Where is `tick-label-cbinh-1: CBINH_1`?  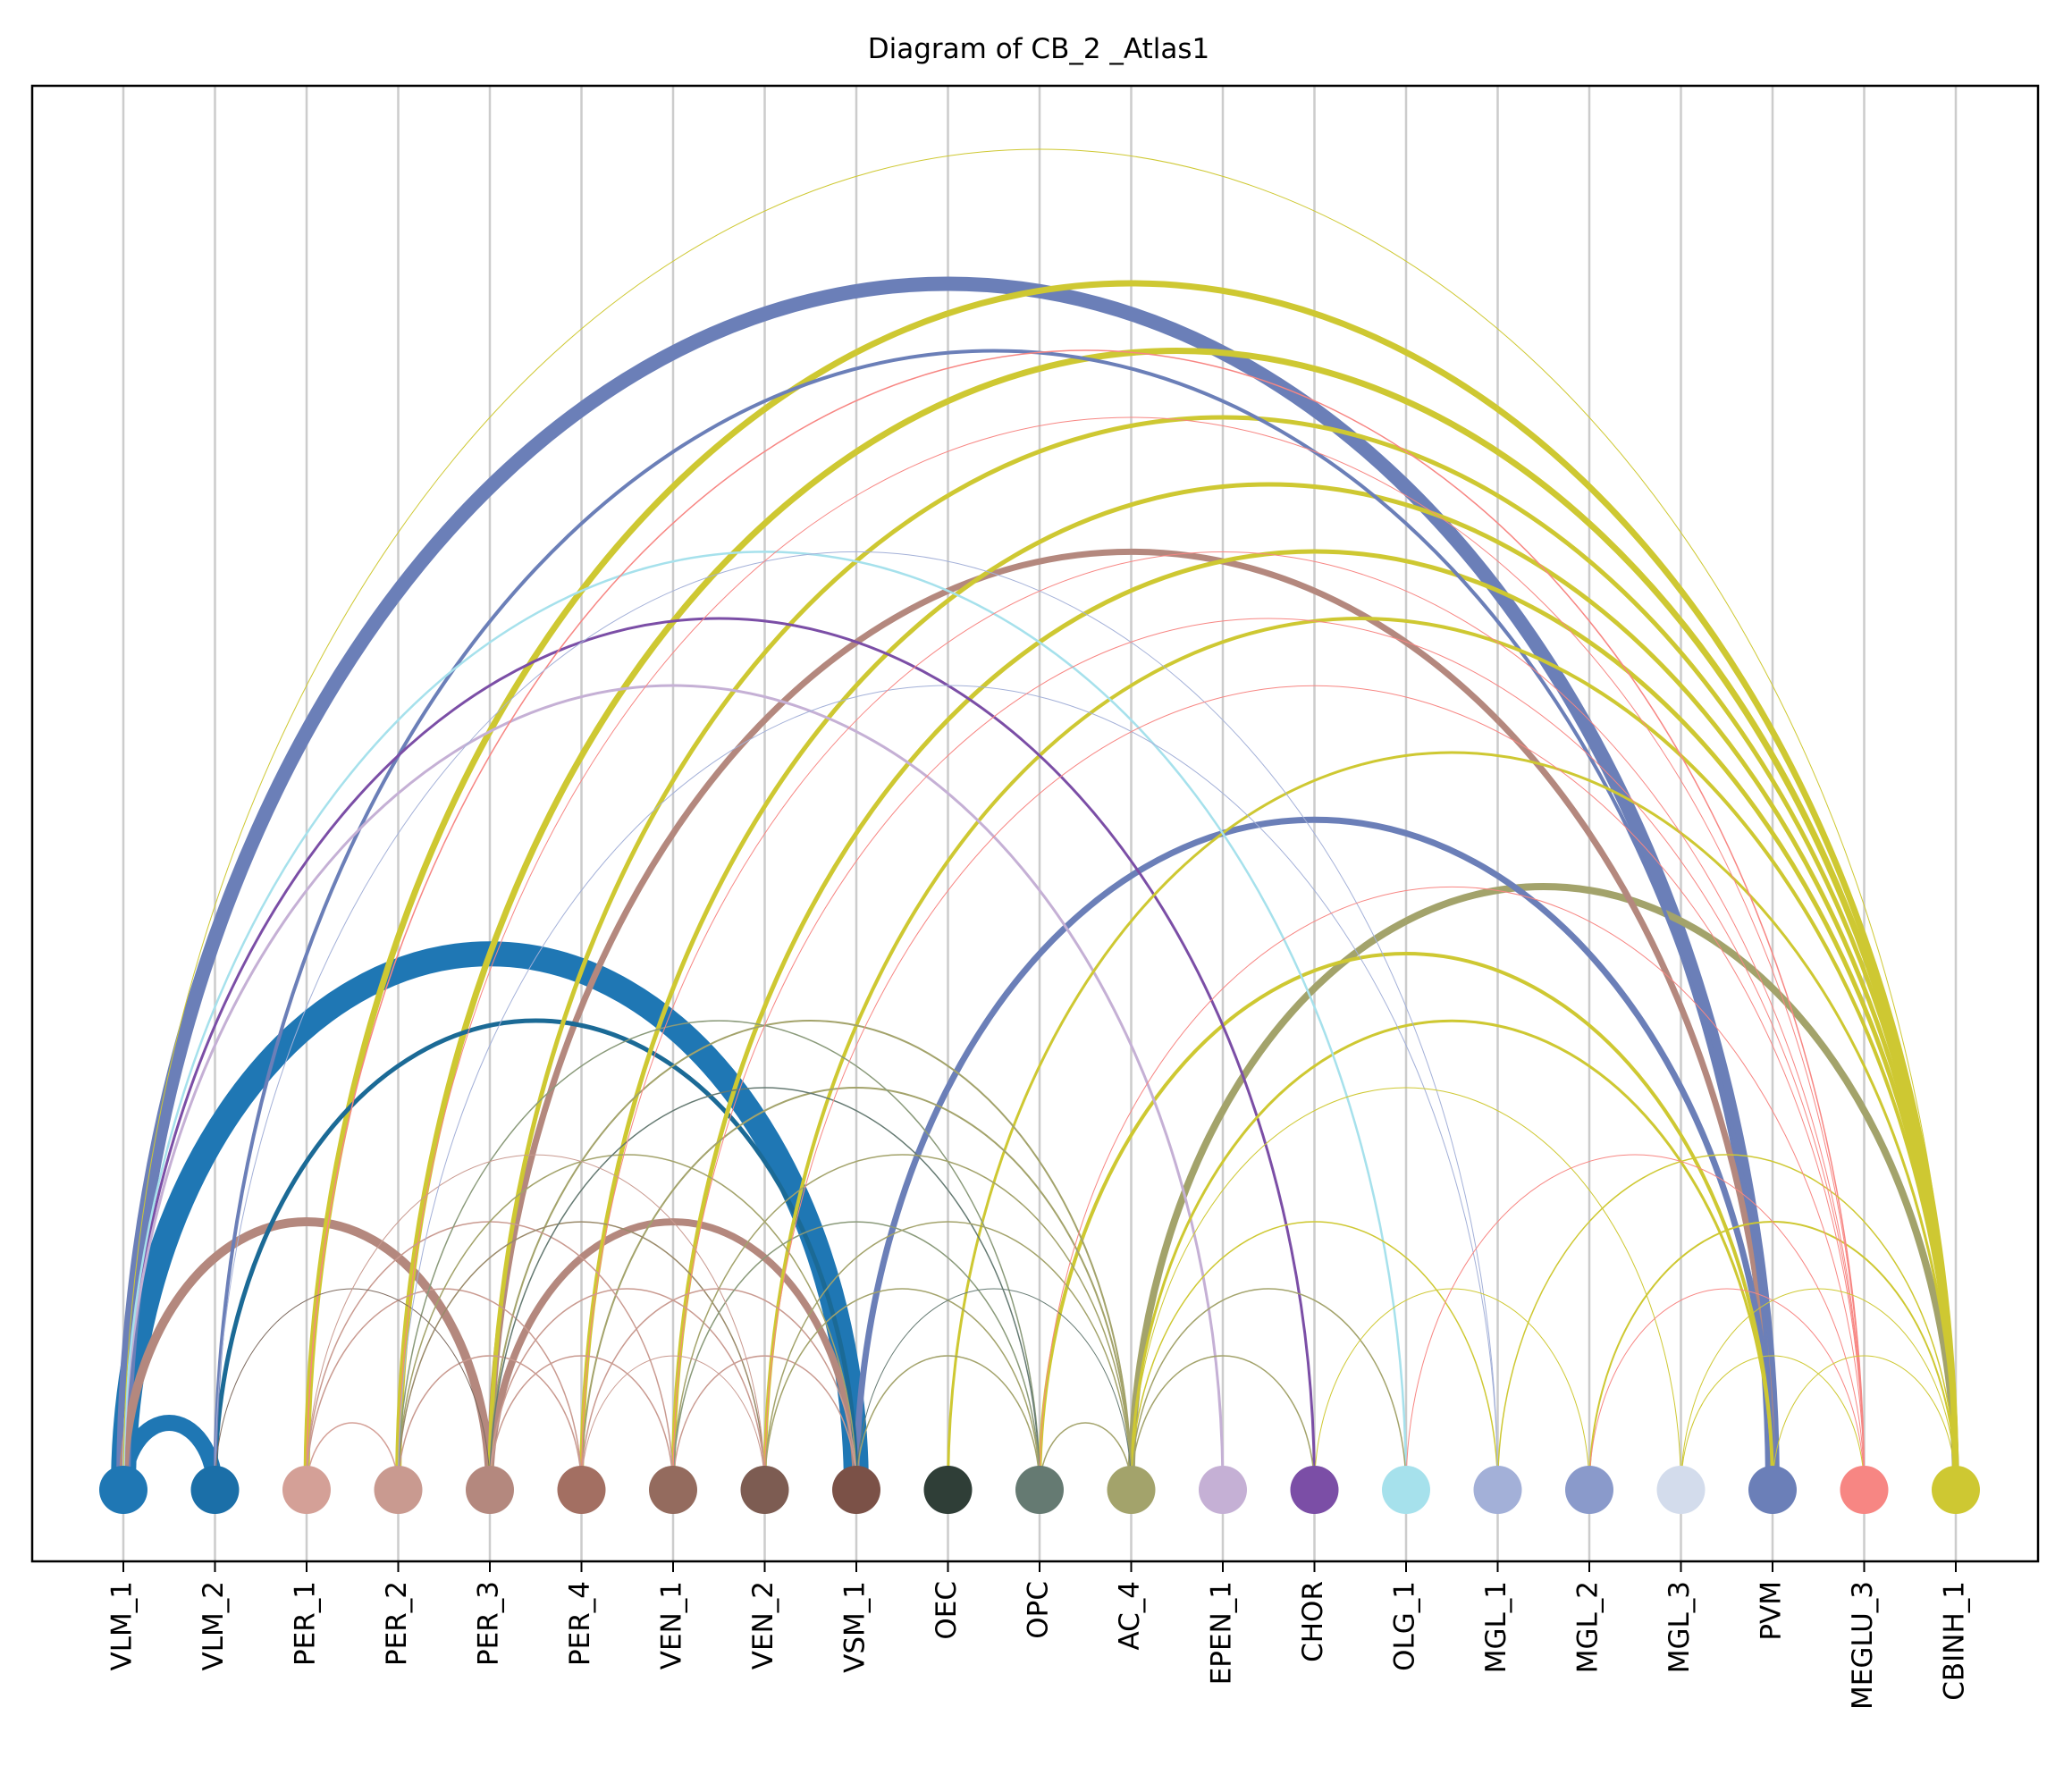
tick-label-cbinh-1: CBINH_1 is located at coordinates (1955, 1641).